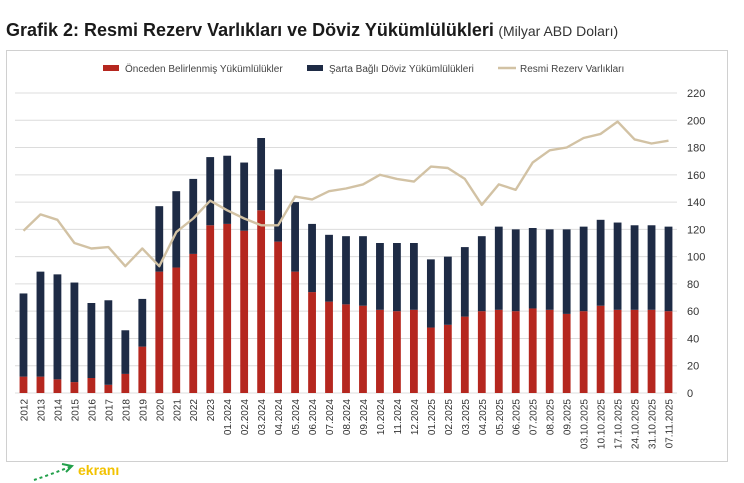 The image size is (744, 483). What do you see at coordinates (693, 312) in the screenshot?
I see `y-tick-label: 60` at bounding box center [693, 312].